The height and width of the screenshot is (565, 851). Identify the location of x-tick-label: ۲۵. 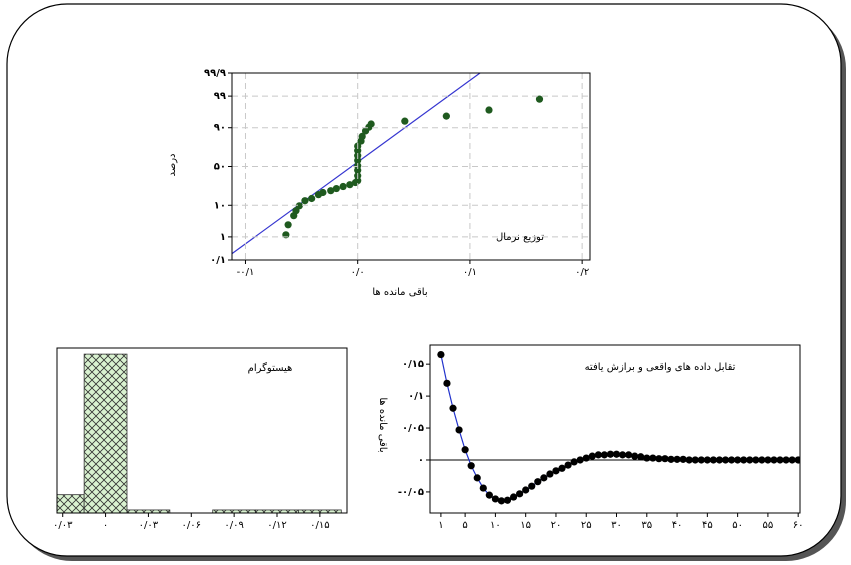
(586, 525).